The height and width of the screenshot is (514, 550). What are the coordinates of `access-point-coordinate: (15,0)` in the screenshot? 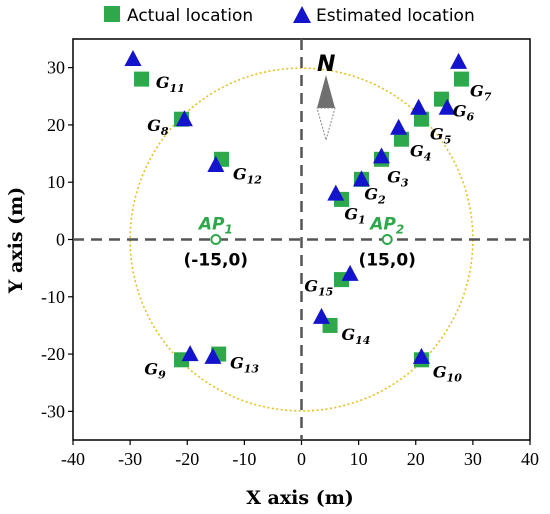 It's located at (386, 261).